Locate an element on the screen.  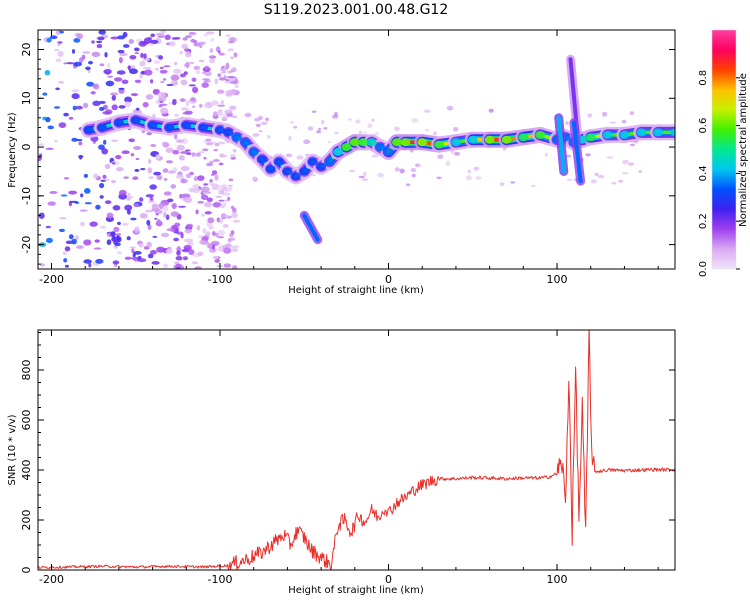
x-tick-label: 100 is located at coordinates (557, 579).